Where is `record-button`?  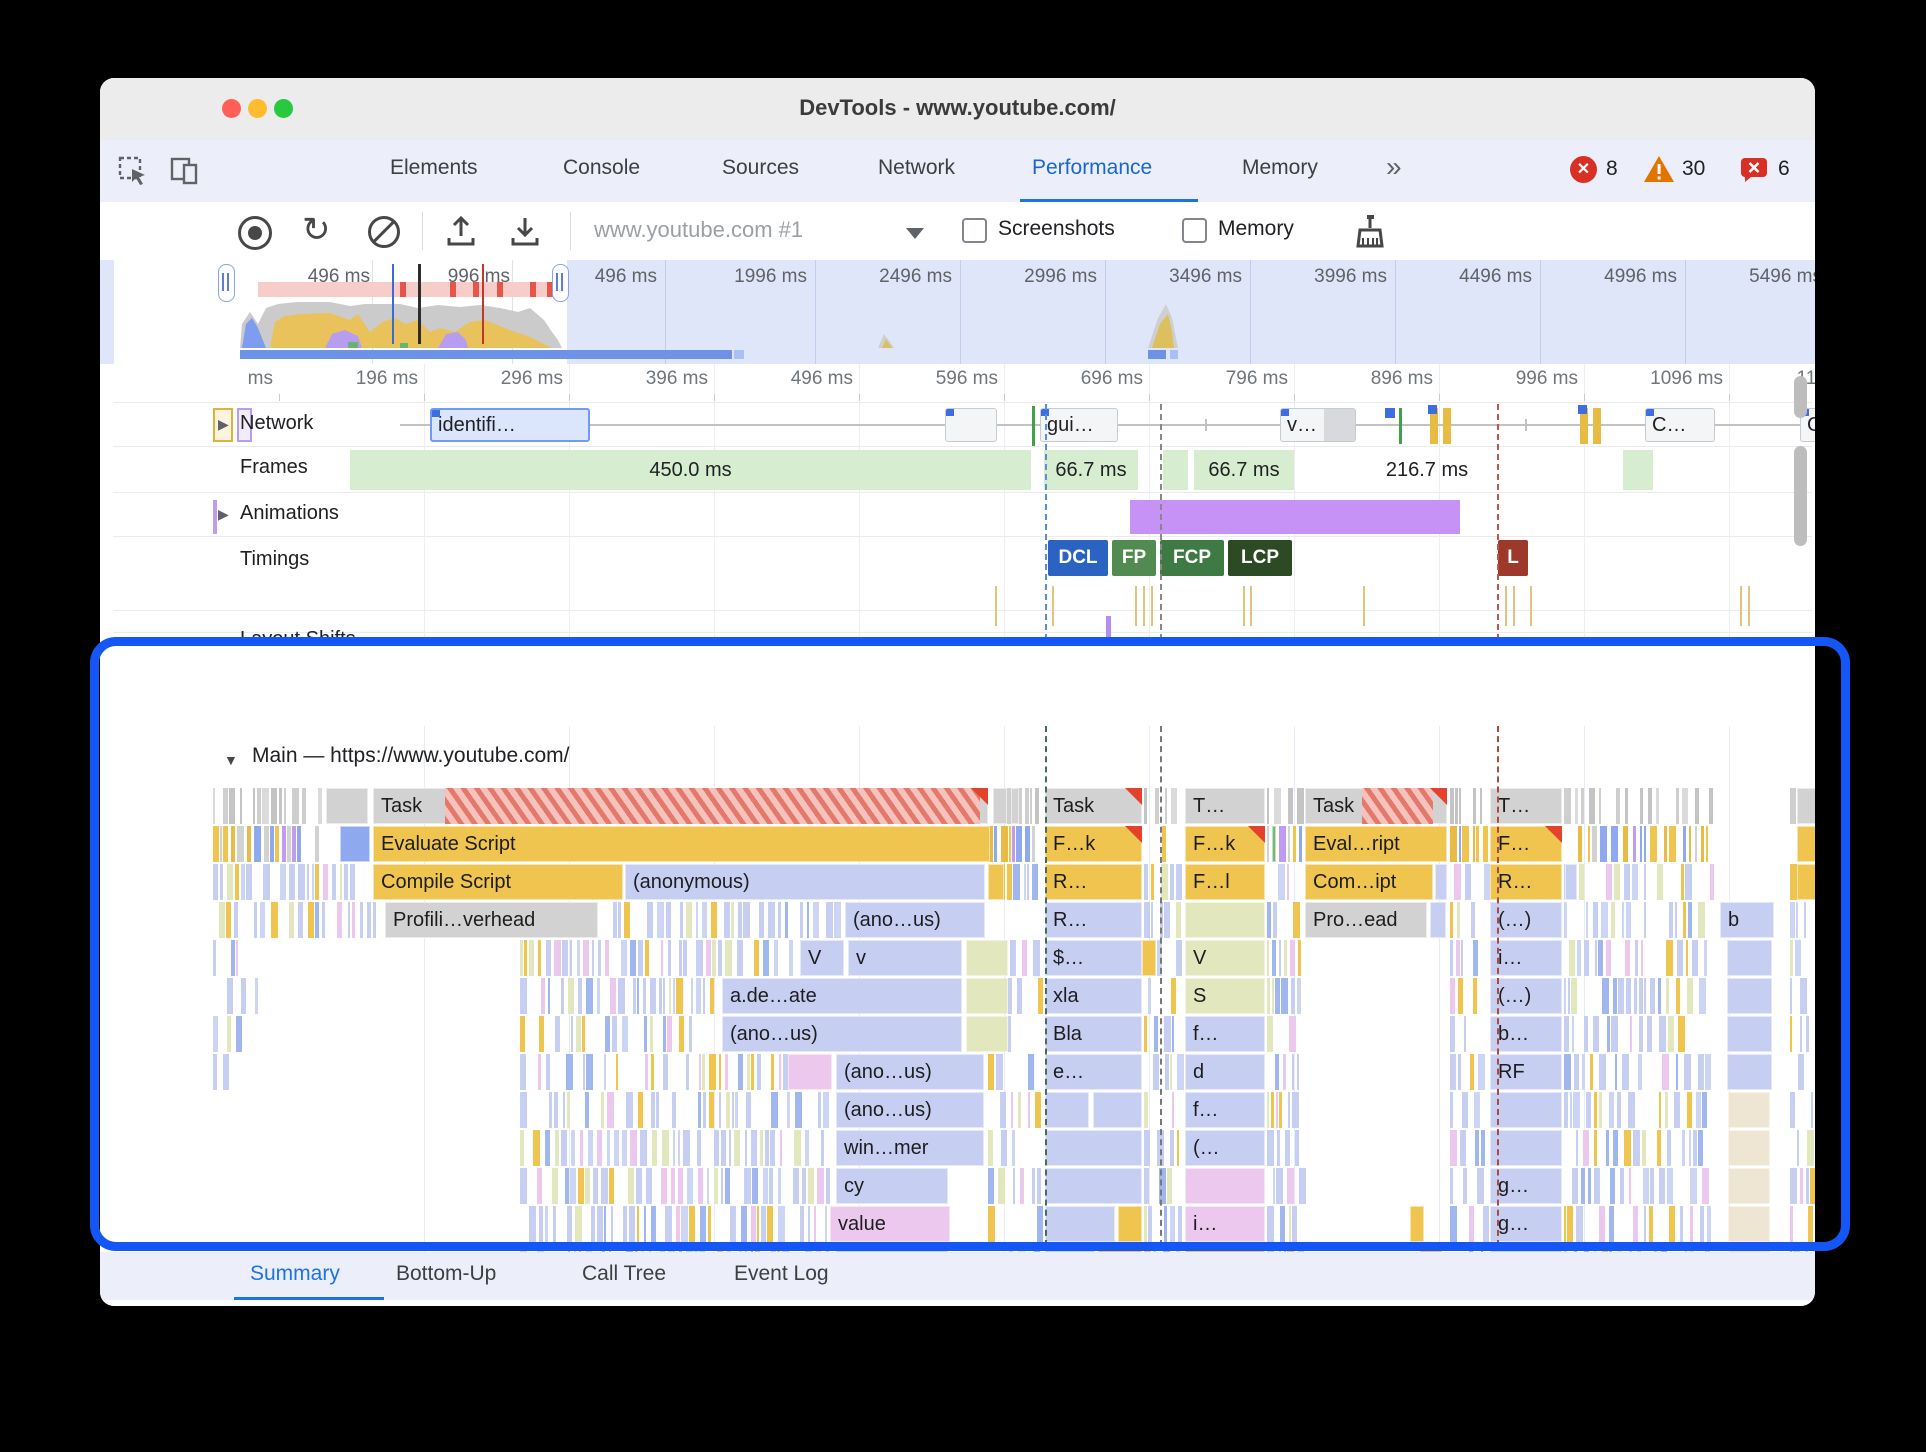
record-button is located at coordinates (255, 233).